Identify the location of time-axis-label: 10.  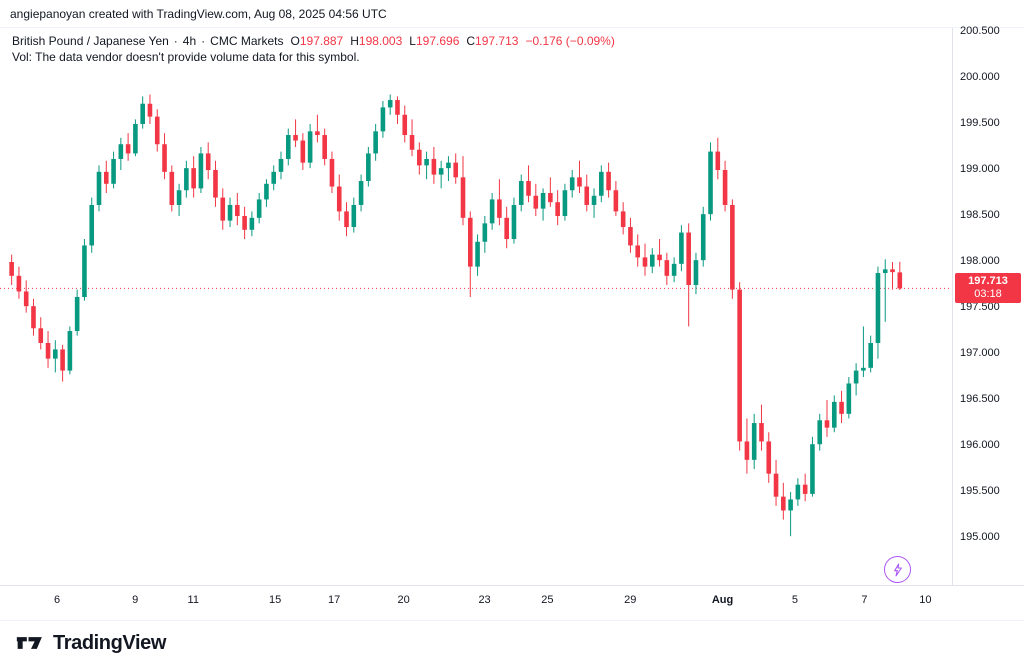
(925, 600).